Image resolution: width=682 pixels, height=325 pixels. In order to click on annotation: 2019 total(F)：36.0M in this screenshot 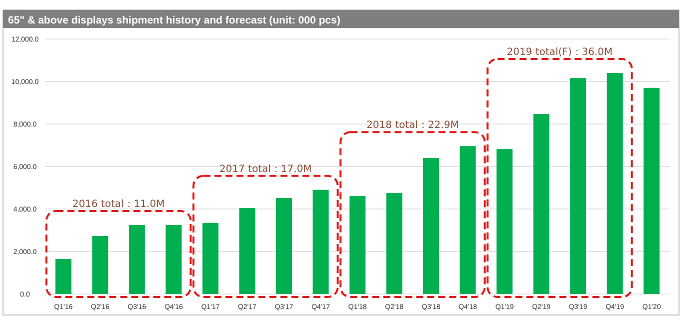, I will do `click(559, 52)`.